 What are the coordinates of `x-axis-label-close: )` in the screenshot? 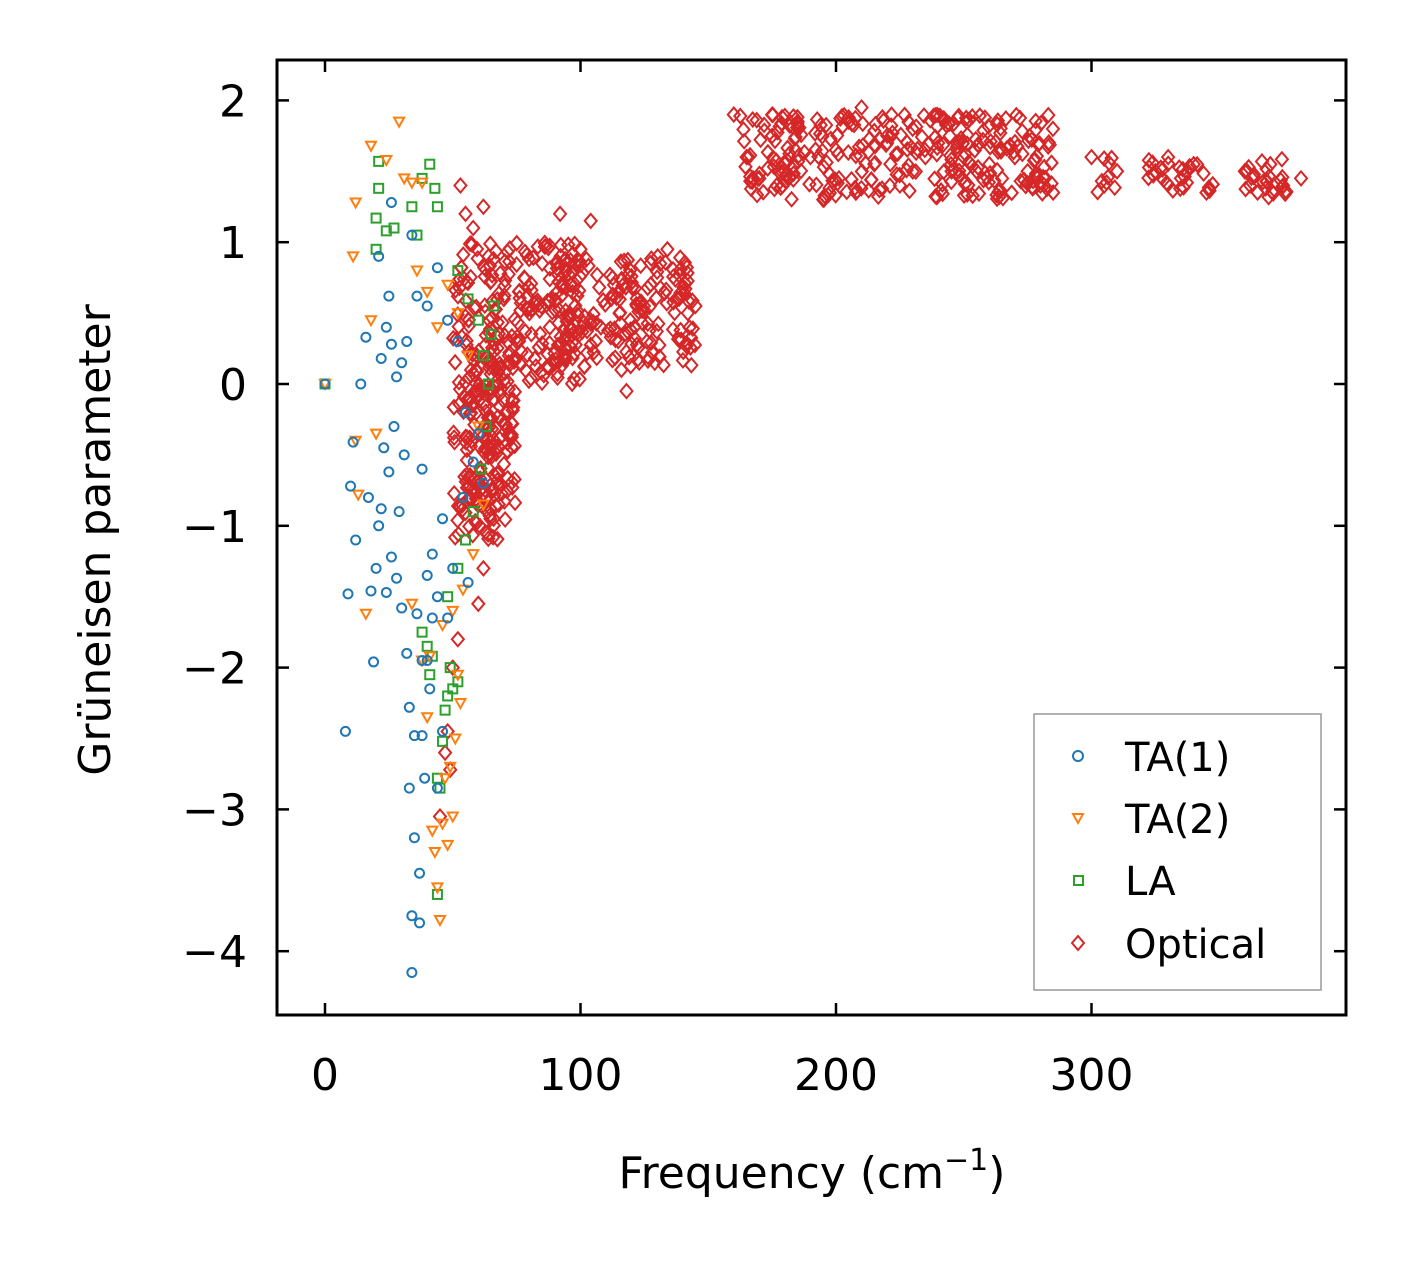 It's located at (996, 1173).